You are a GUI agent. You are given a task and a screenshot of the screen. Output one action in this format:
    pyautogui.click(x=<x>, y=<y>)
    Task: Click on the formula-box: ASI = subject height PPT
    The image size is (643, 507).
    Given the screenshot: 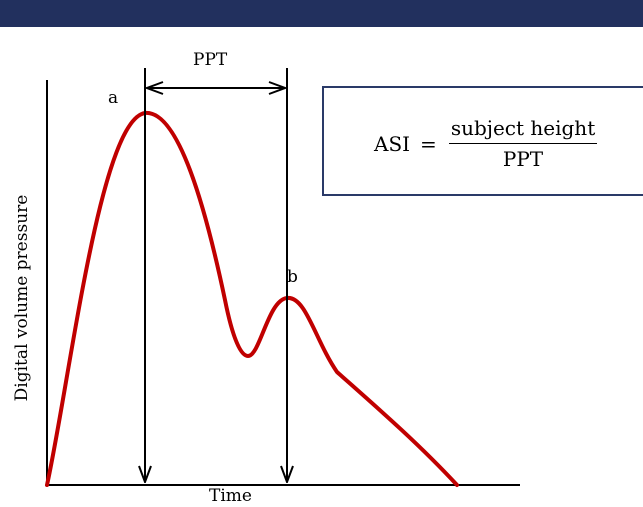 What is the action you would take?
    pyautogui.click(x=482, y=141)
    